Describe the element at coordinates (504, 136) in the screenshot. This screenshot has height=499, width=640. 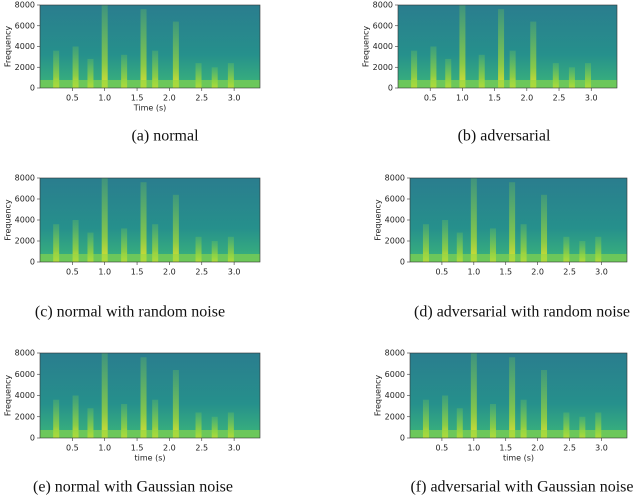
I see `caption: (b) adversarial` at that location.